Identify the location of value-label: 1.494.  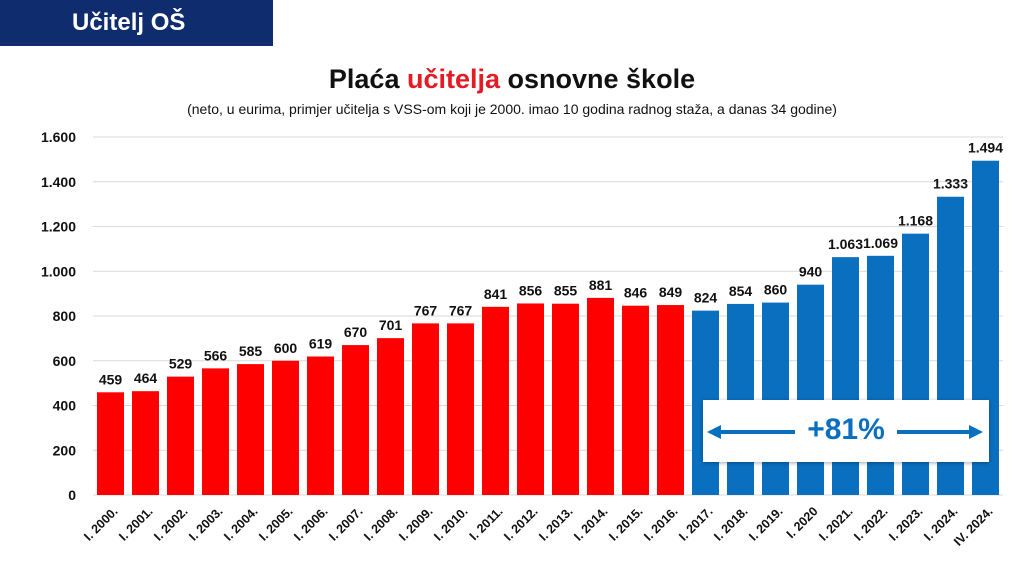
(985, 148).